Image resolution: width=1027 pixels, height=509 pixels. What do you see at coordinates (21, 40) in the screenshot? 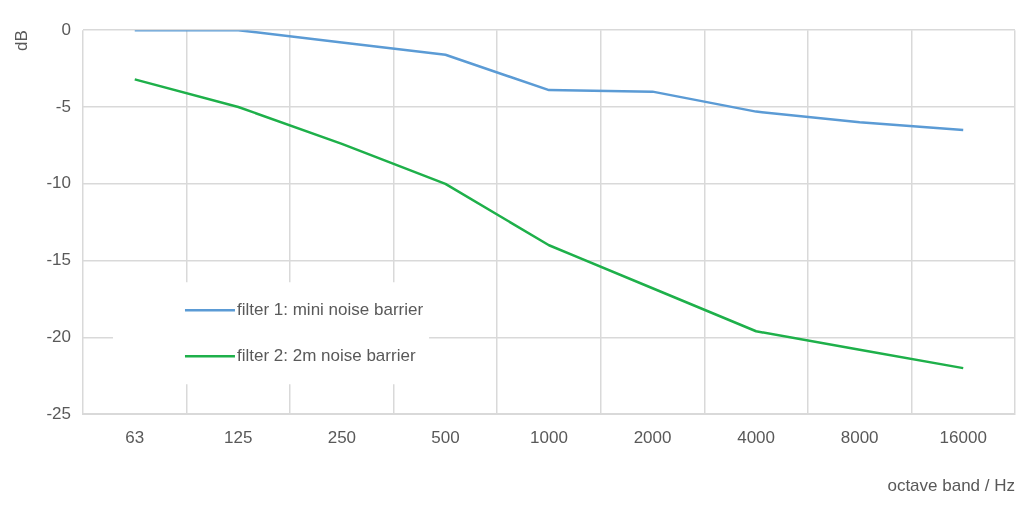
I see `y-axis-title: dB` at bounding box center [21, 40].